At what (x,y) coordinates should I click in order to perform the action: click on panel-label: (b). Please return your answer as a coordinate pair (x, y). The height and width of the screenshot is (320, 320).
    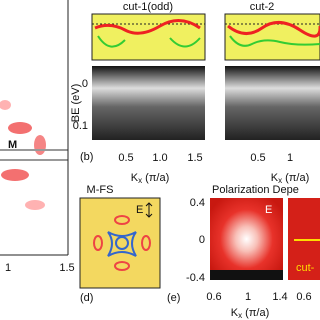
    Looking at the image, I should click on (86, 157).